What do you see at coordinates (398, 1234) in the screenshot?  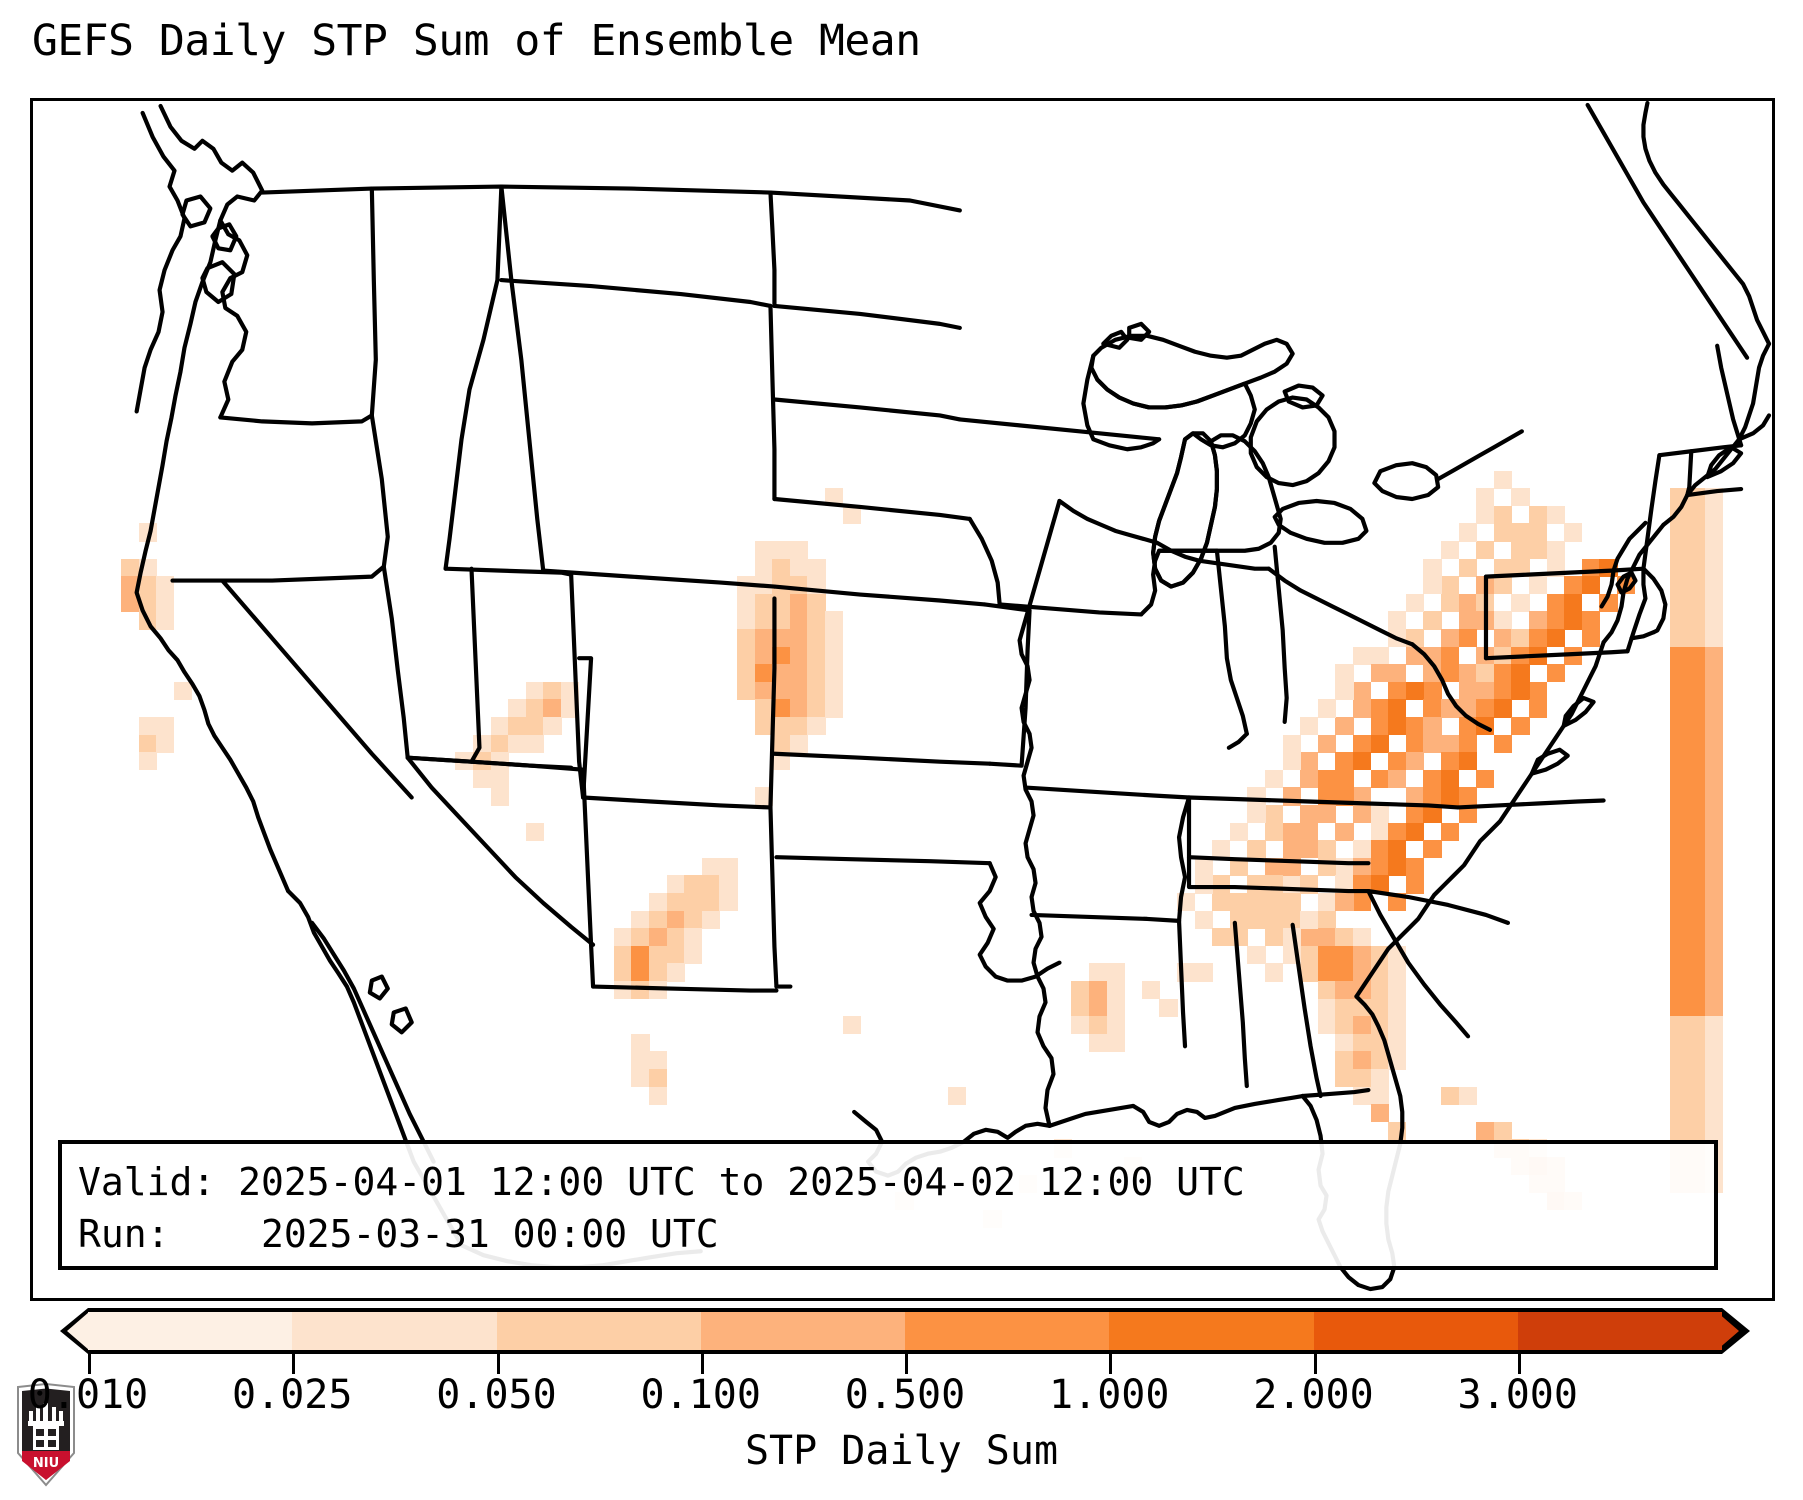 I see `run-time-text: Run: 2025-03-31 00:00 UTC` at bounding box center [398, 1234].